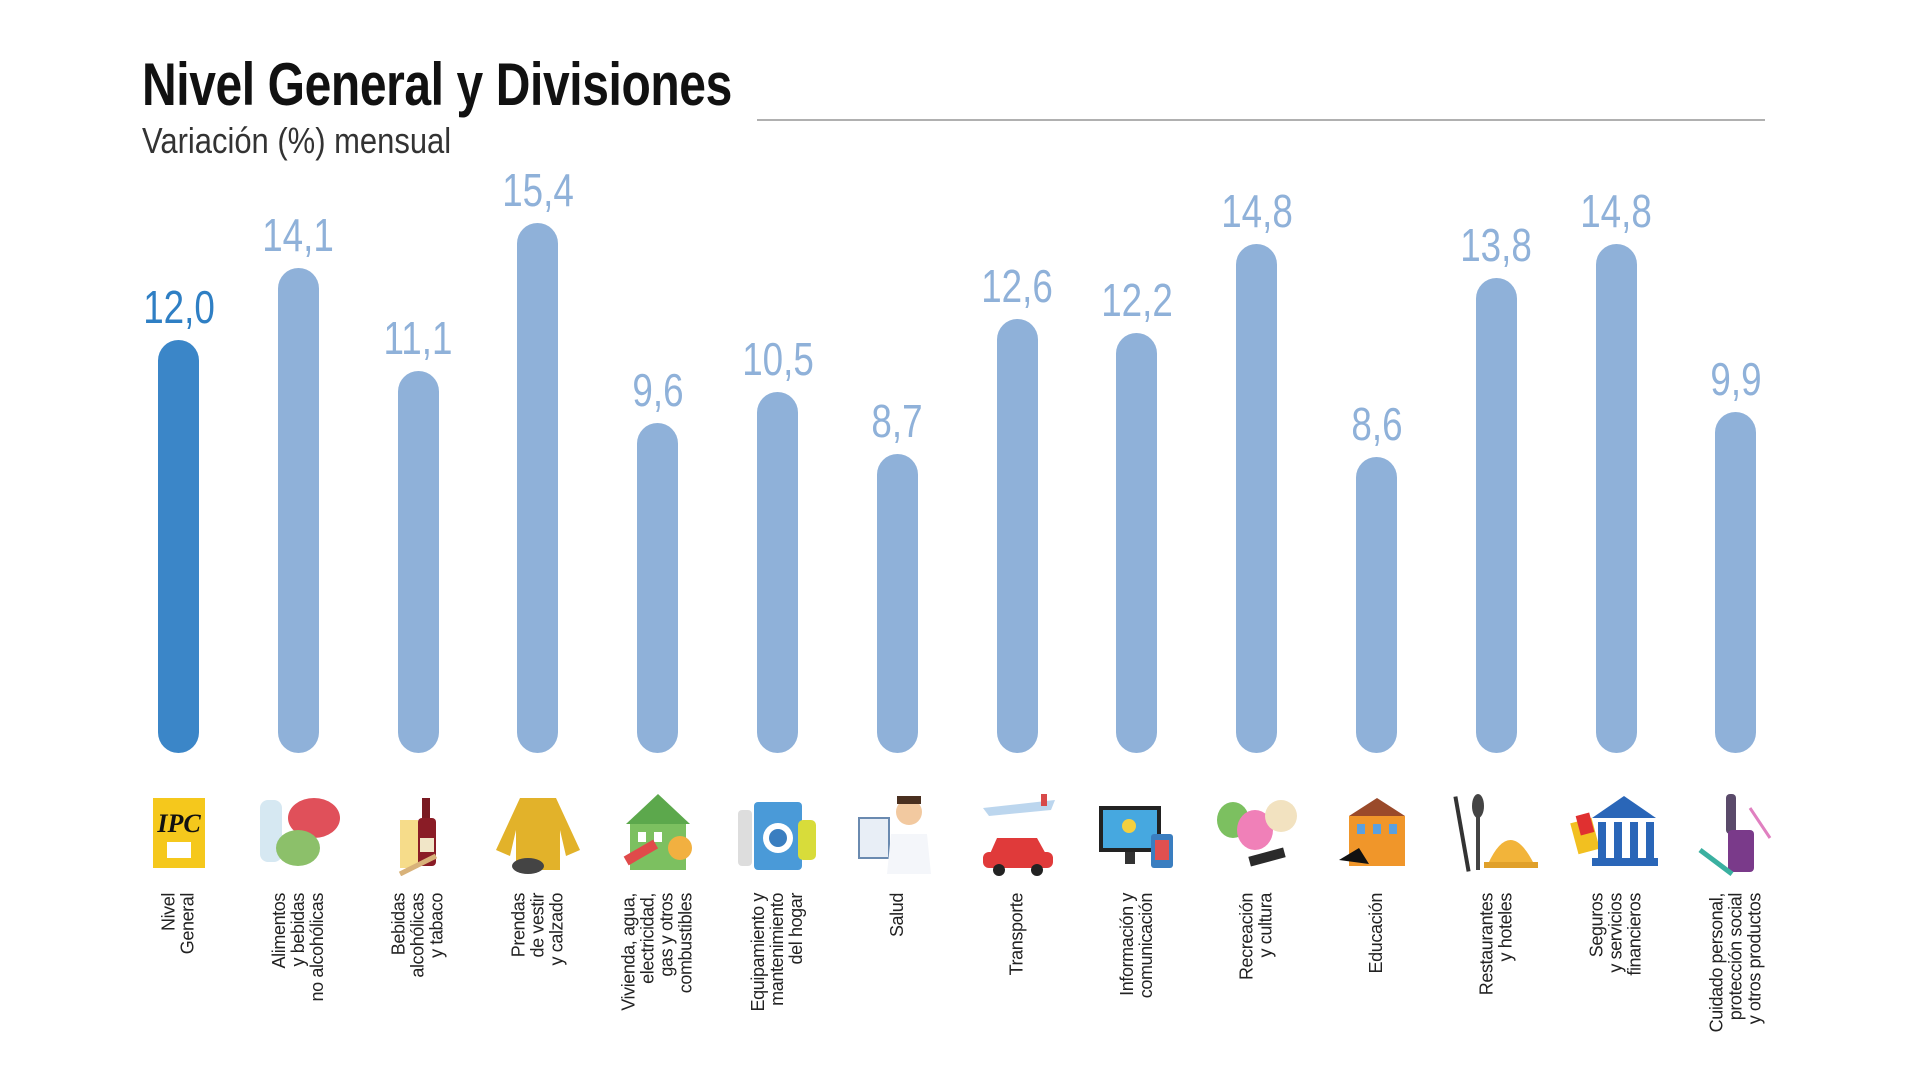 The width and height of the screenshot is (1920, 1084). What do you see at coordinates (796, 929) in the screenshot?
I see `category-label-line: del hogar` at bounding box center [796, 929].